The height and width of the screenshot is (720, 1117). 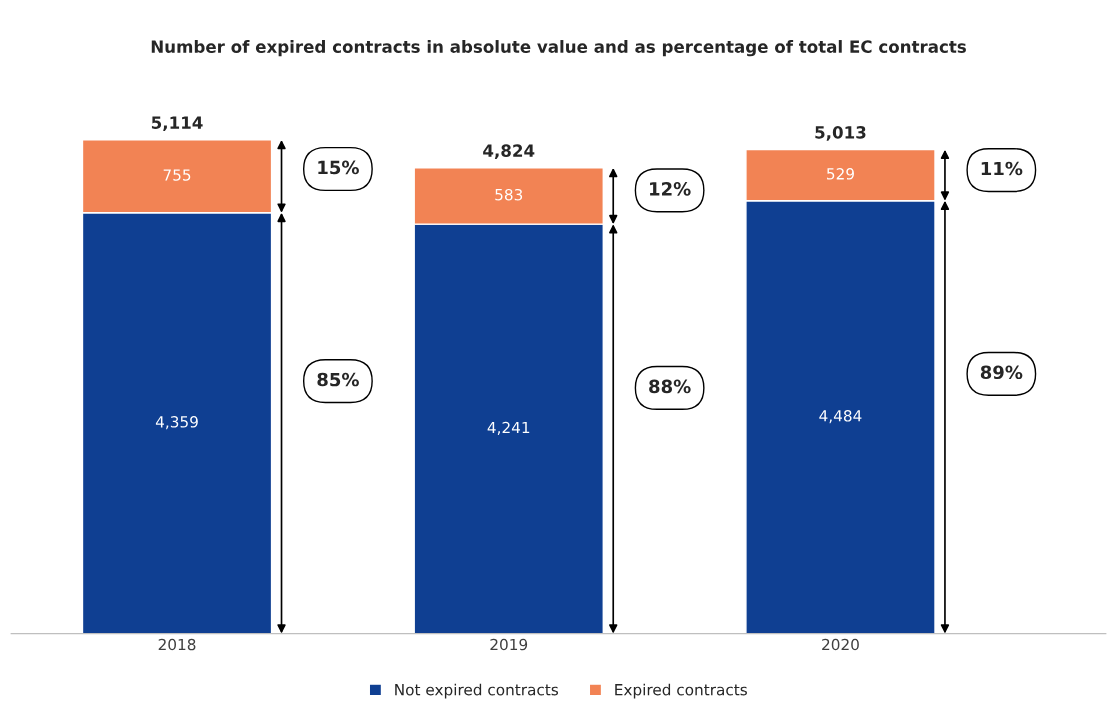 I want to click on legend-label: Not expired contracts, so click(x=477, y=691).